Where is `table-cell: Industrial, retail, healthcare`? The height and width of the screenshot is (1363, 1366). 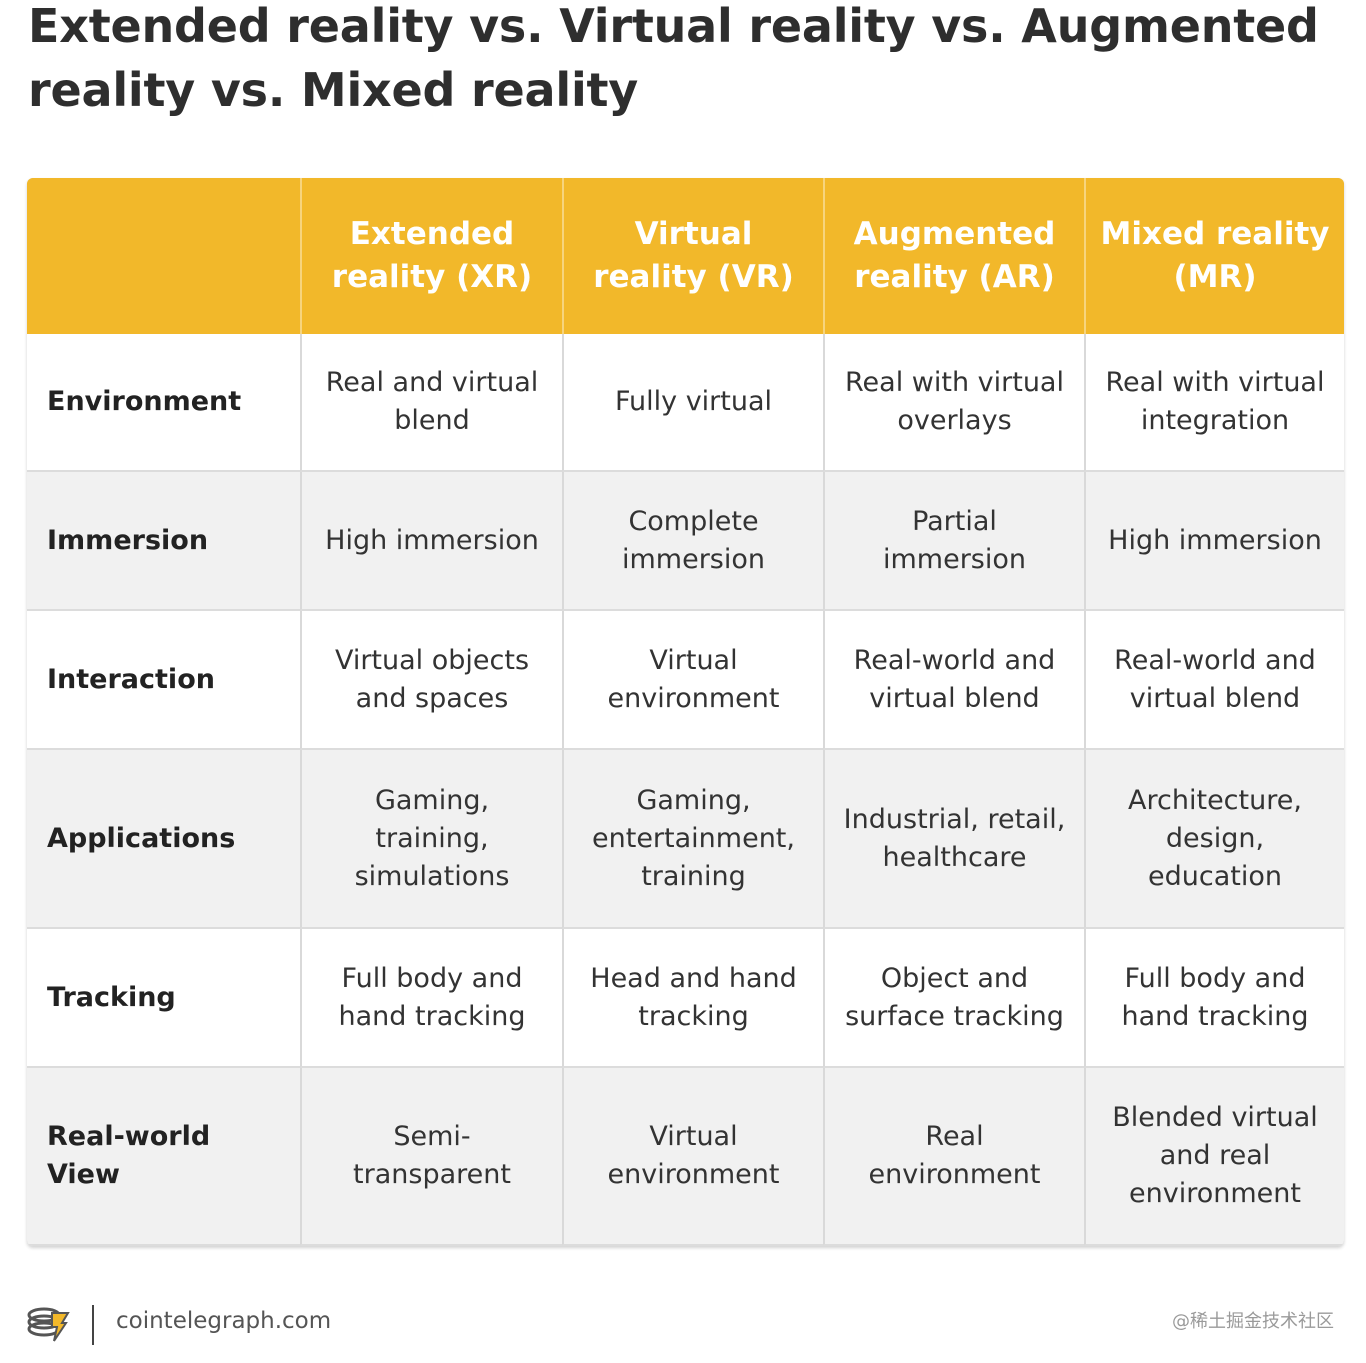 table-cell: Industrial, retail, healthcare is located at coordinates (953, 839).